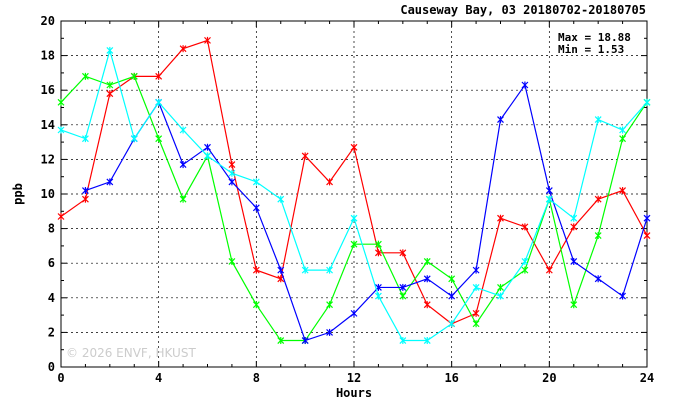  Describe the element at coordinates (354, 378) in the screenshot. I see `x-tick-label: 12` at that location.